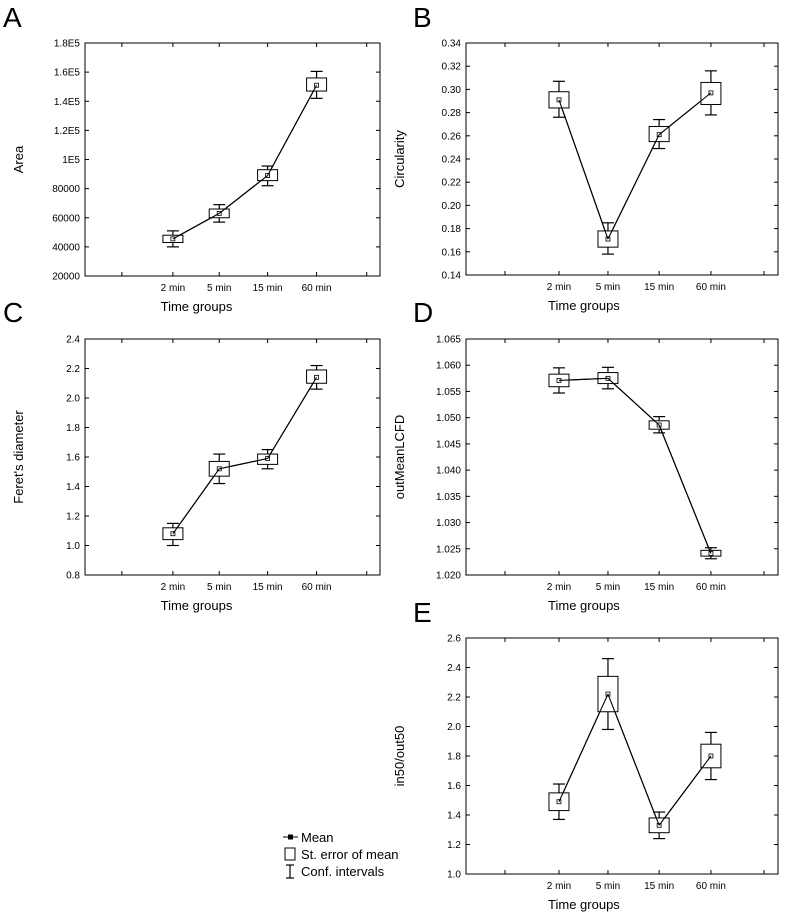 This screenshot has width=800, height=914. Describe the element at coordinates (18, 159) in the screenshot. I see `y-axis-title: Area` at that location.